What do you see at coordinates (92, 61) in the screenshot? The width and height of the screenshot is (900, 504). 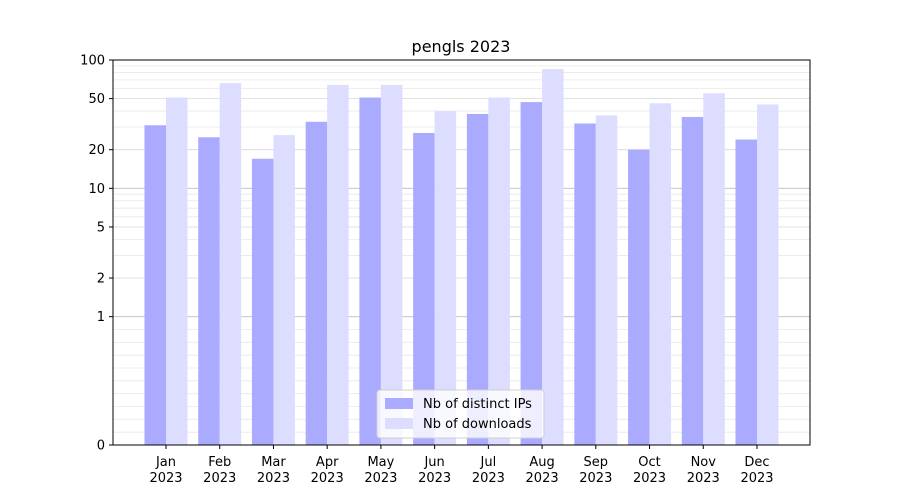 I see `y-tick-label: 100` at bounding box center [92, 61].